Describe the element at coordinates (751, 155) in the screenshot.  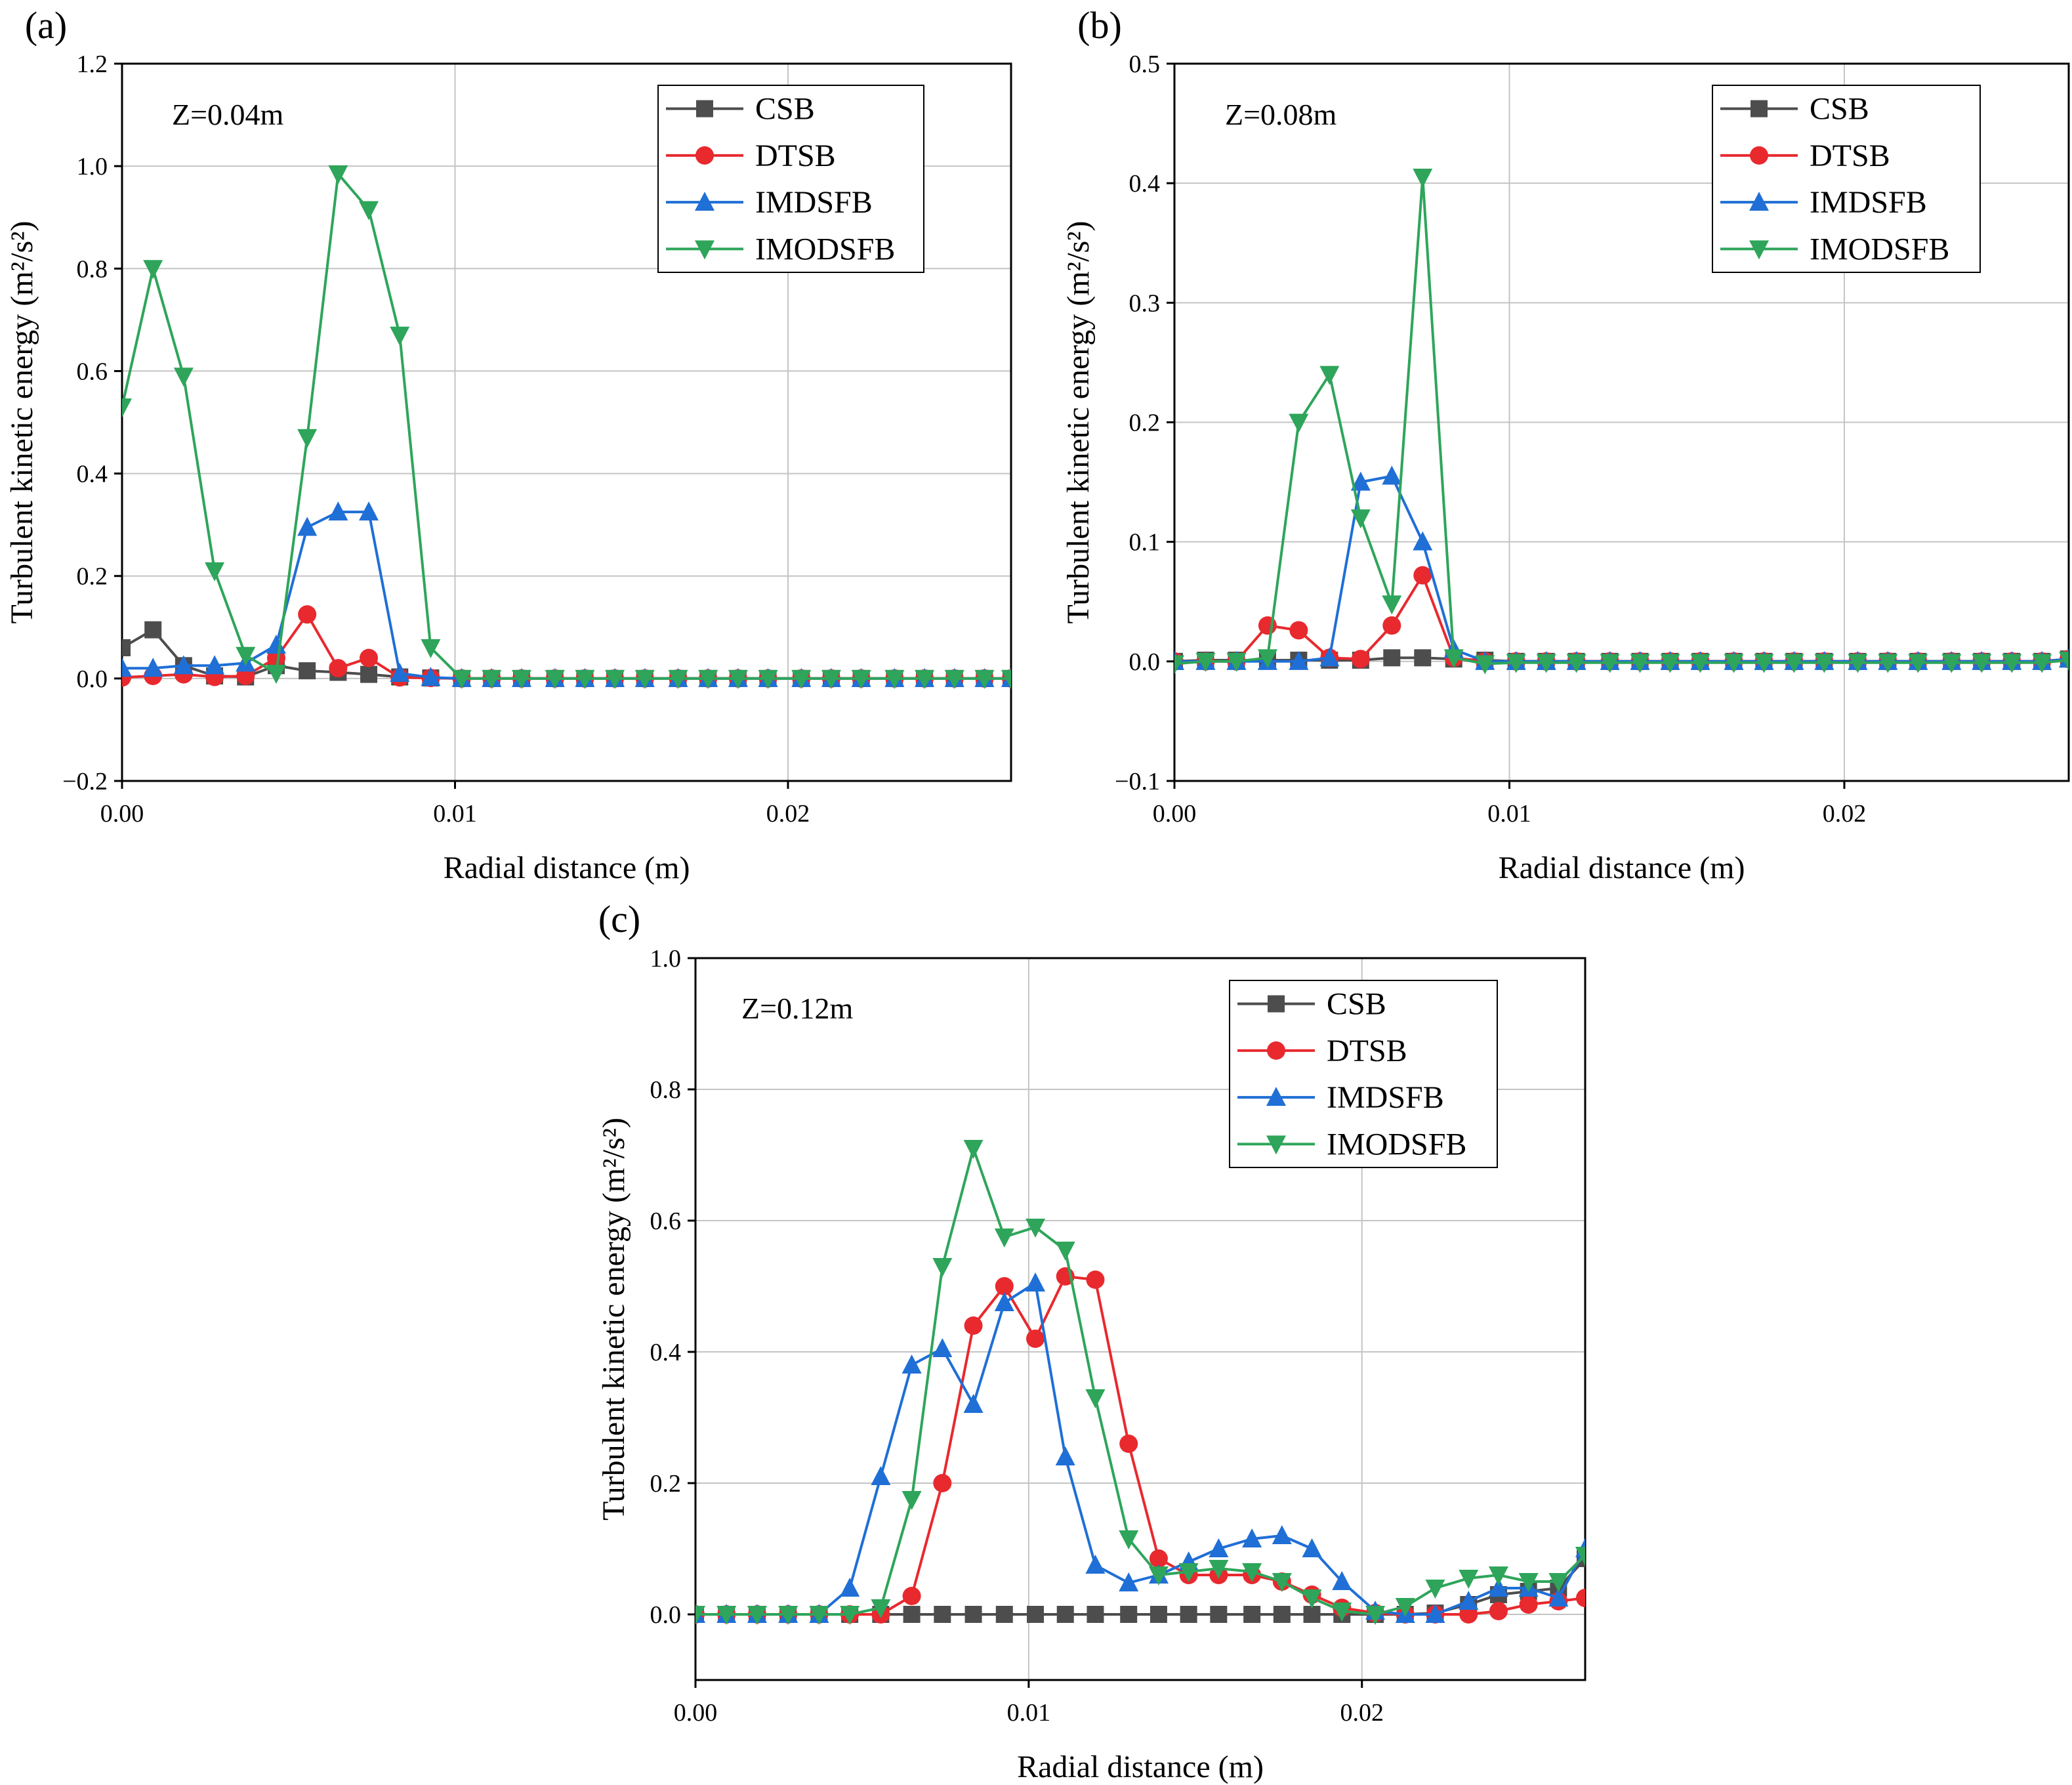
I see `legend-item-dtsb: DTSB` at that location.